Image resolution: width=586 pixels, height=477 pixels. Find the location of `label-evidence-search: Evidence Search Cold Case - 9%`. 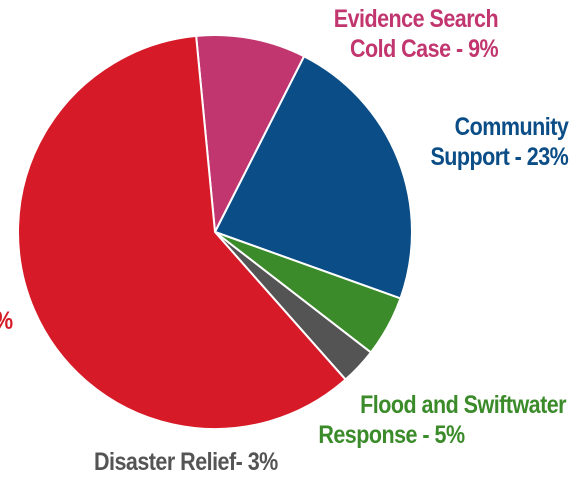

label-evidence-search: Evidence Search Cold Case - 9% is located at coordinates (416, 34).